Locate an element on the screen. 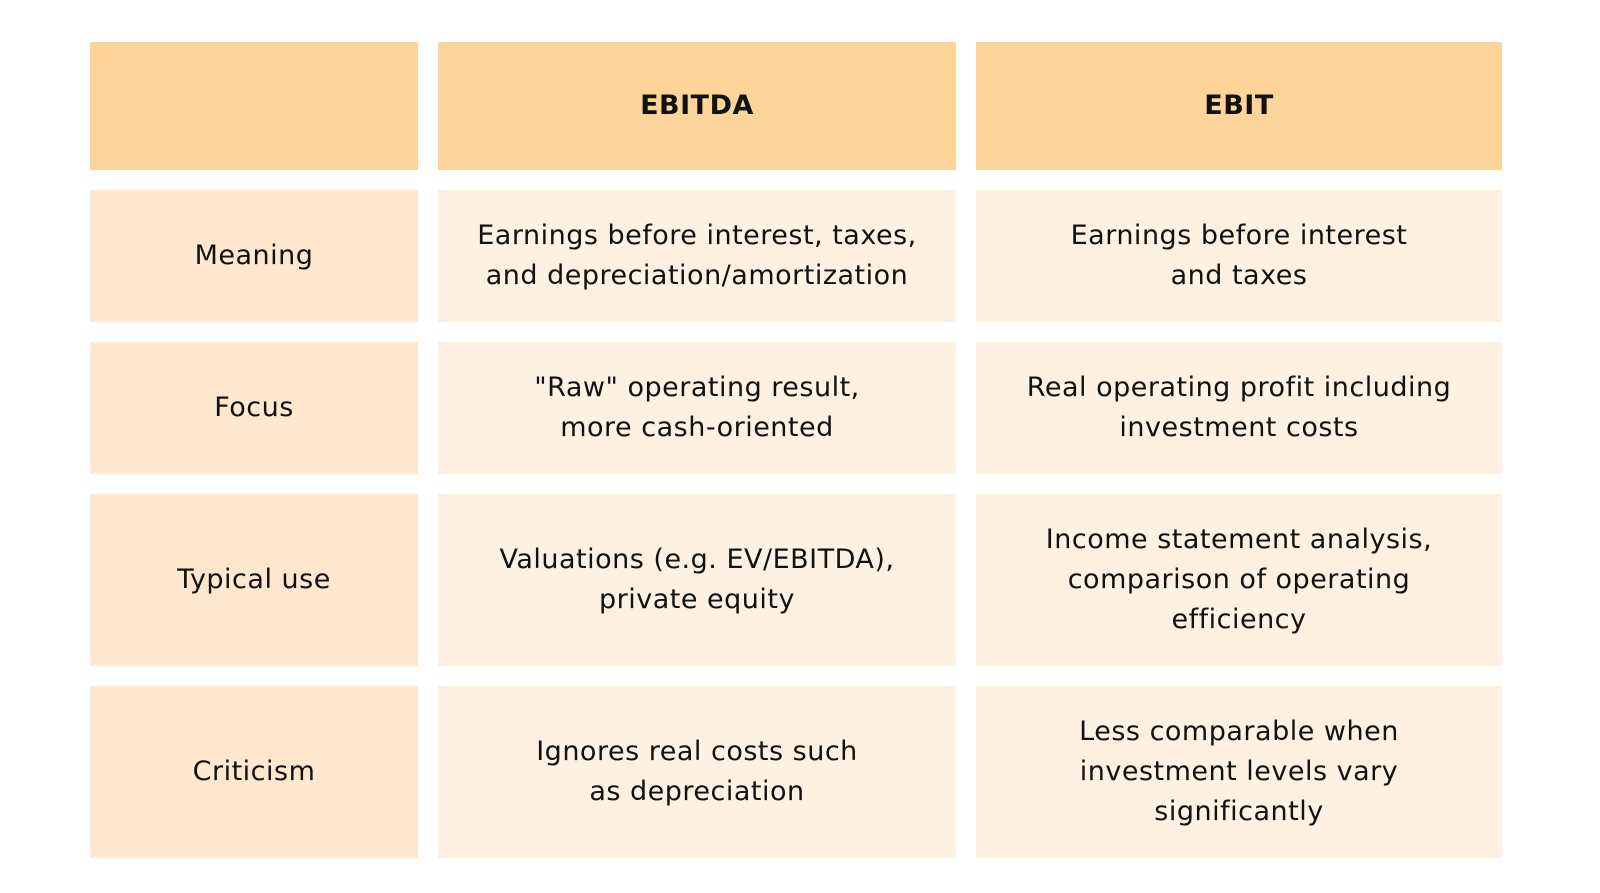  row-label-criticism: Criticism is located at coordinates (254, 772).